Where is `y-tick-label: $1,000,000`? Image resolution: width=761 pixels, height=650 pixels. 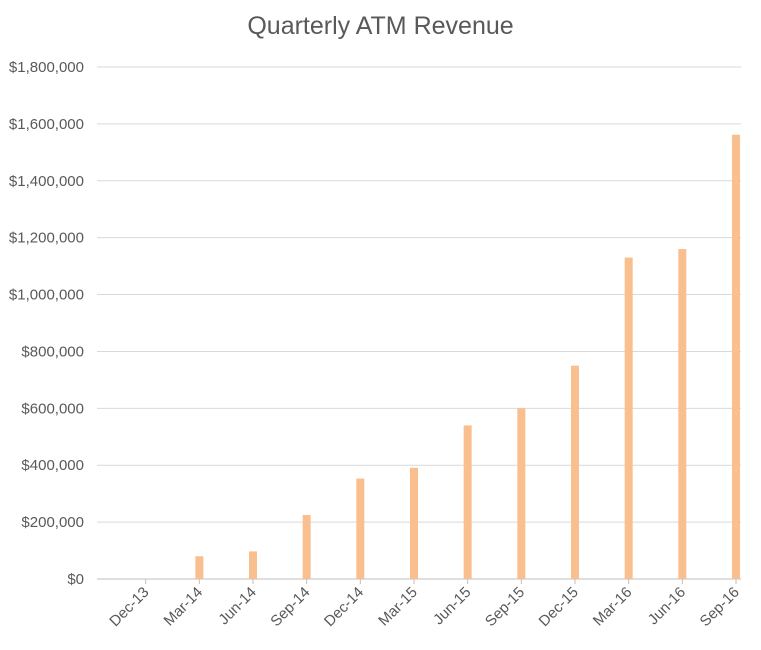
y-tick-label: $1,000,000 is located at coordinates (46, 295).